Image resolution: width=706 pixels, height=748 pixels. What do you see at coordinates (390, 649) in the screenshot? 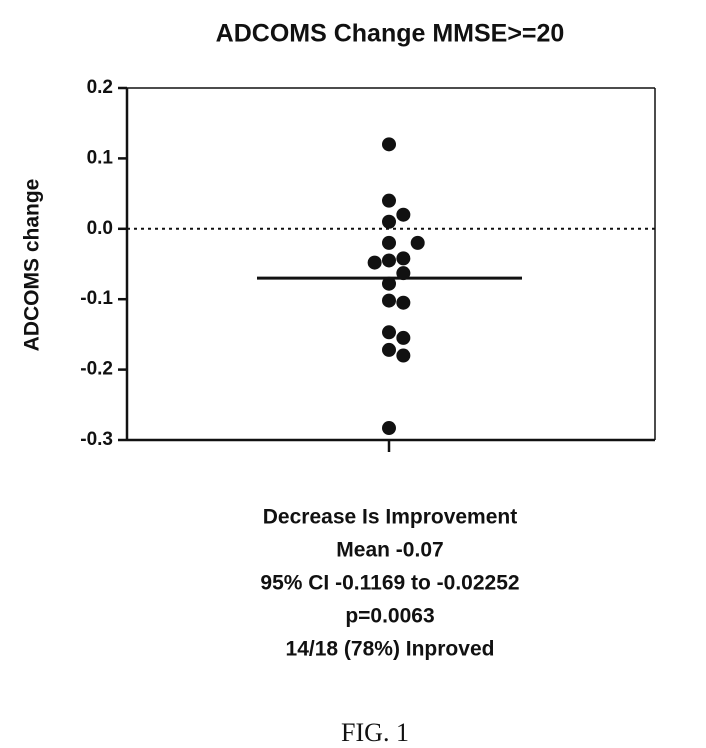
I see `annotation: 14/18 (78%) Inproved` at bounding box center [390, 649].